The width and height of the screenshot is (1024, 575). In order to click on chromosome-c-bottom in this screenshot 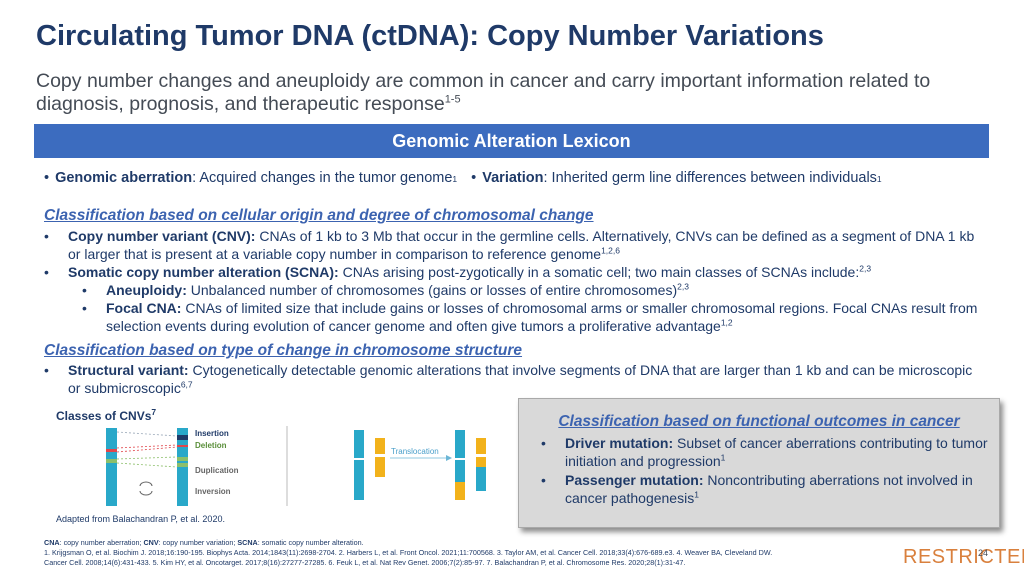, I will do `click(359, 480)`.